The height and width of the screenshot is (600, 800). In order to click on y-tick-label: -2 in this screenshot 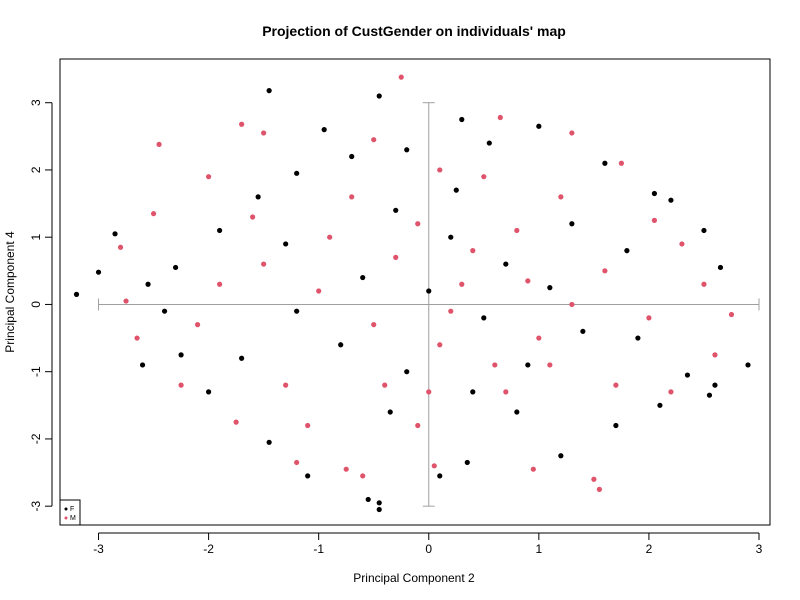, I will do `click(36, 438)`.